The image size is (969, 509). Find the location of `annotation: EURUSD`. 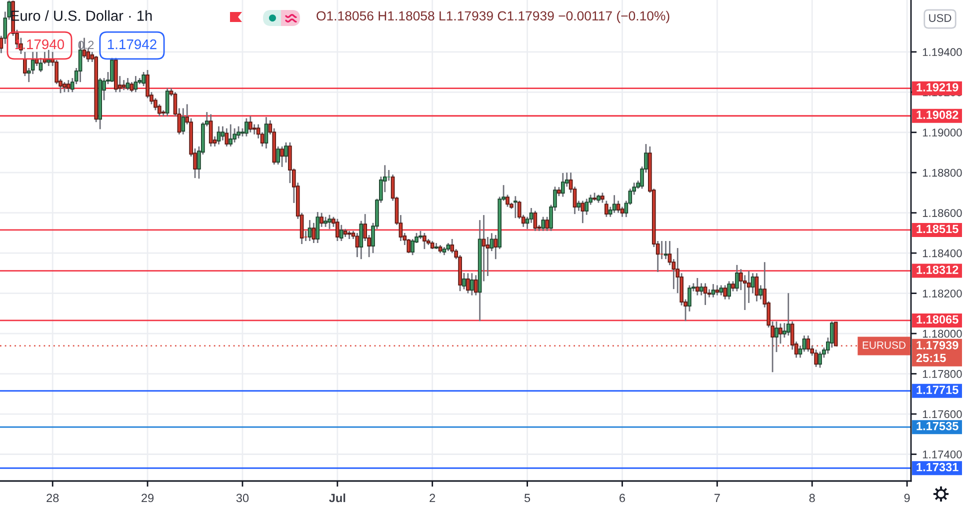

annotation: EURUSD is located at coordinates (884, 345).